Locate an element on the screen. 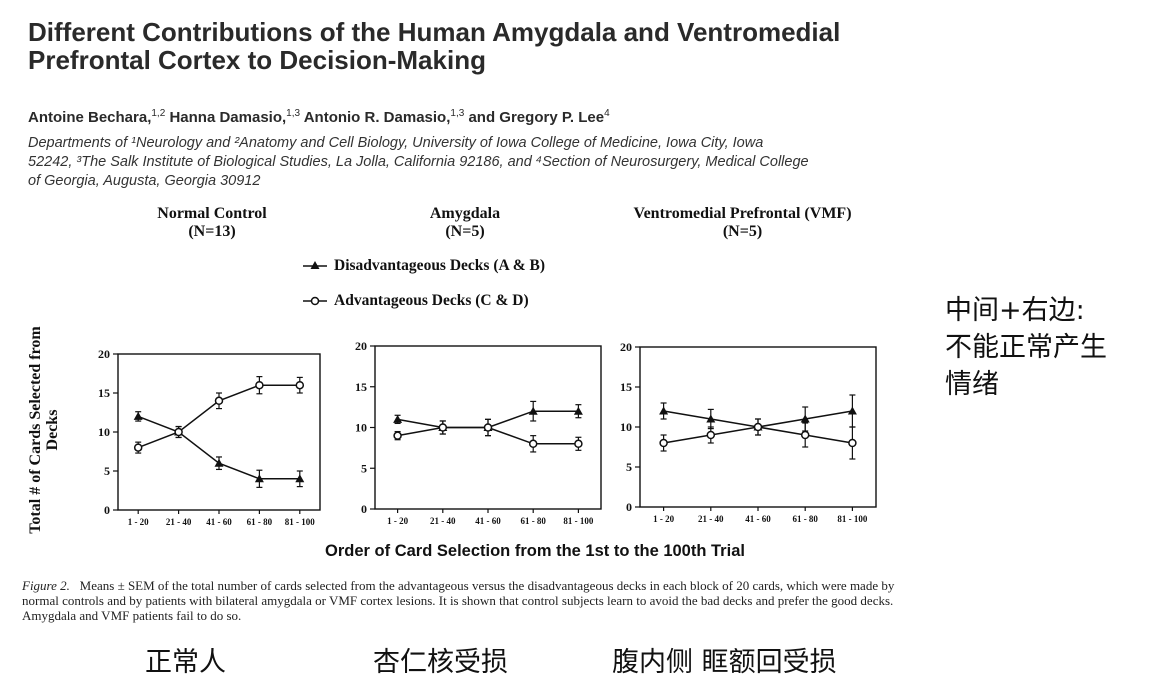  annotation-note: 中间+右边: 不能正常产生 情绪 is located at coordinates (1045, 347).